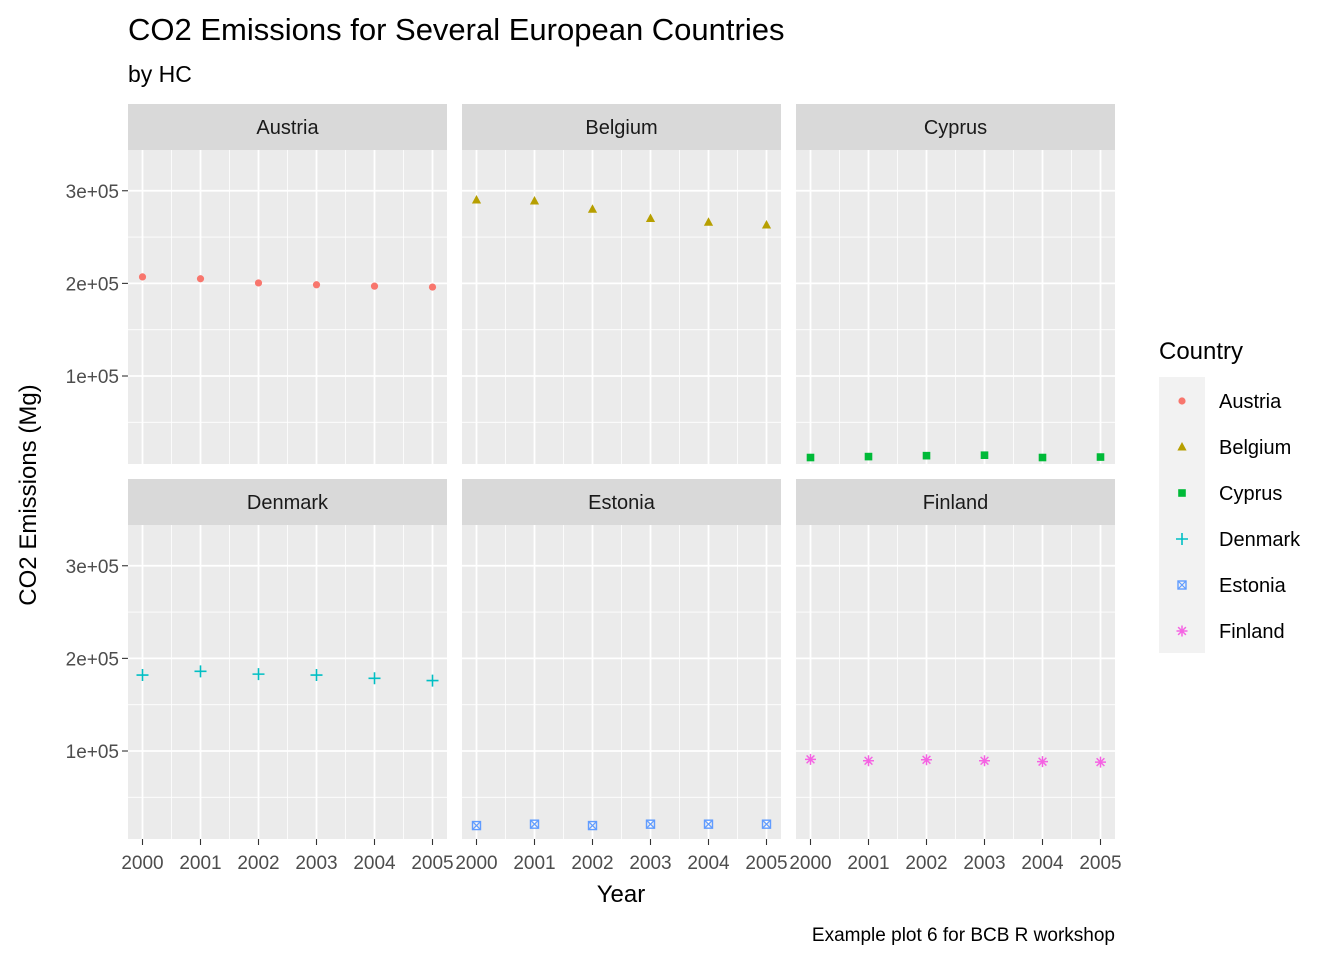 The height and width of the screenshot is (960, 1344). What do you see at coordinates (1253, 586) in the screenshot?
I see `legend-label: Estonia` at bounding box center [1253, 586].